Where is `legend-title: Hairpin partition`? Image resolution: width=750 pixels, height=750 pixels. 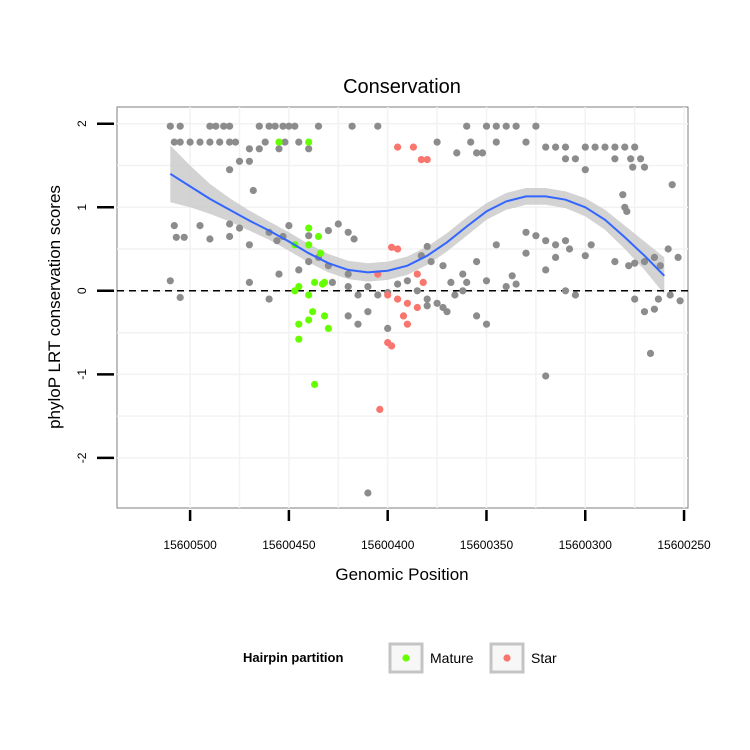 legend-title: Hairpin partition is located at coordinates (293, 657).